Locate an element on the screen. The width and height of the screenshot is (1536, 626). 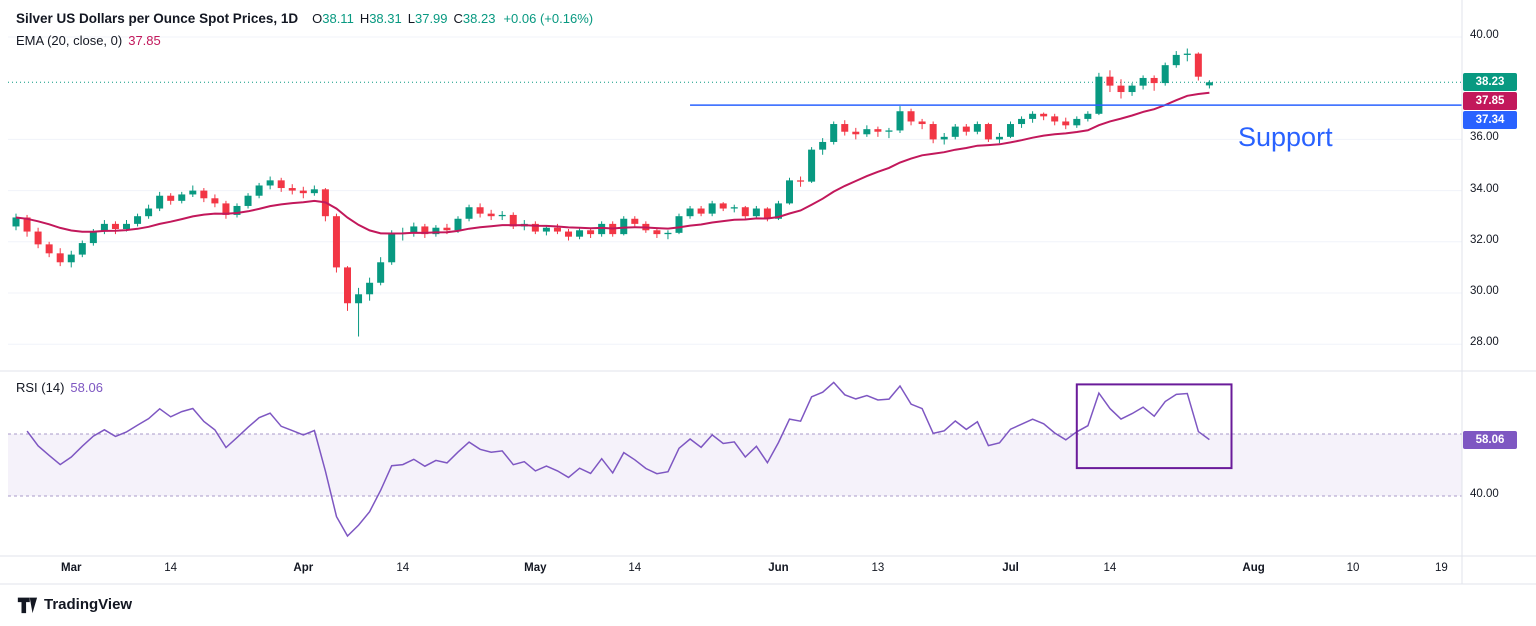
ema-legend-row: EMA (20, close, 0) 37.85 is located at coordinates (304, 41).